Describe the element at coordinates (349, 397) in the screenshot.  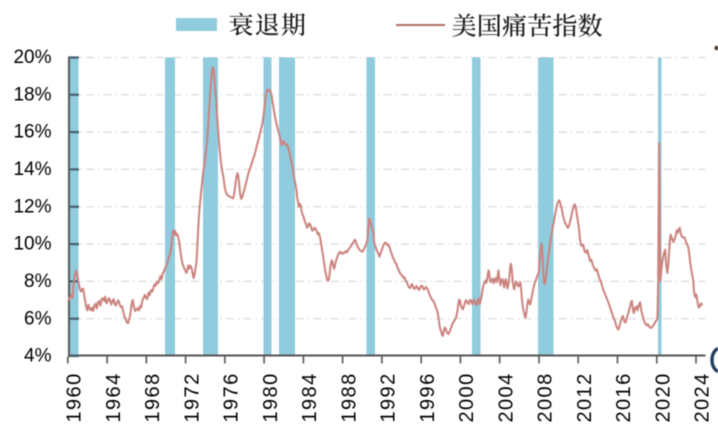
I see `svg-text: 1988` at that location.